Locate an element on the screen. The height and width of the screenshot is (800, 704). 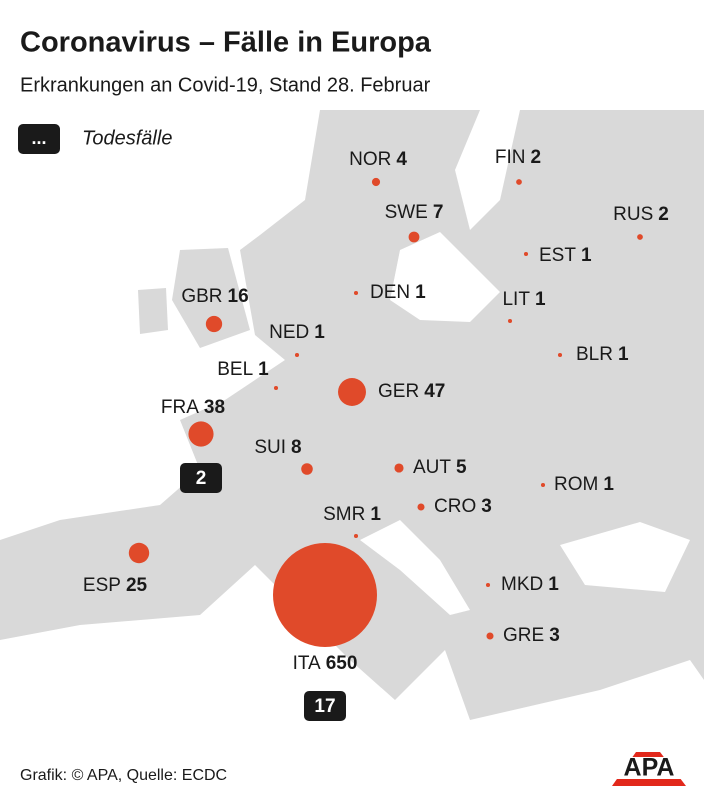
country-label: BLR 1 is located at coordinates (602, 354).